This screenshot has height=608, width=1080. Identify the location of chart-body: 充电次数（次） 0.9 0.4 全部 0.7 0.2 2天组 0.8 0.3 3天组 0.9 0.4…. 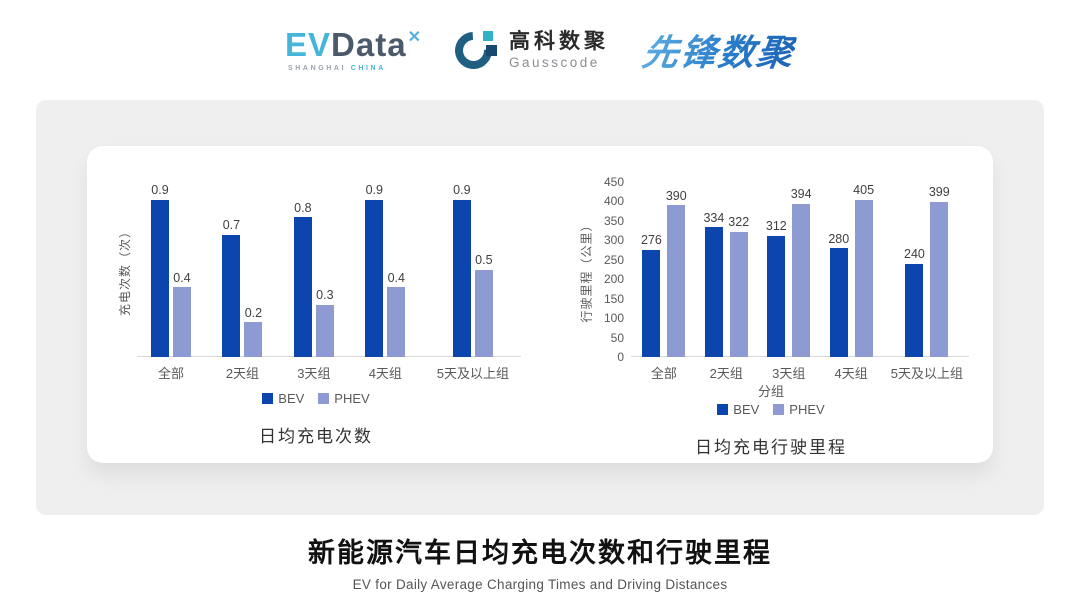
(316, 270).